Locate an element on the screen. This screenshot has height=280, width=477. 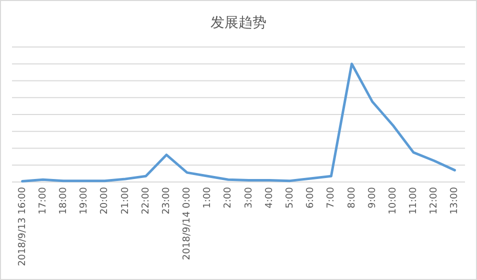
x-tick-label: 11:00 is located at coordinates (414, 200).